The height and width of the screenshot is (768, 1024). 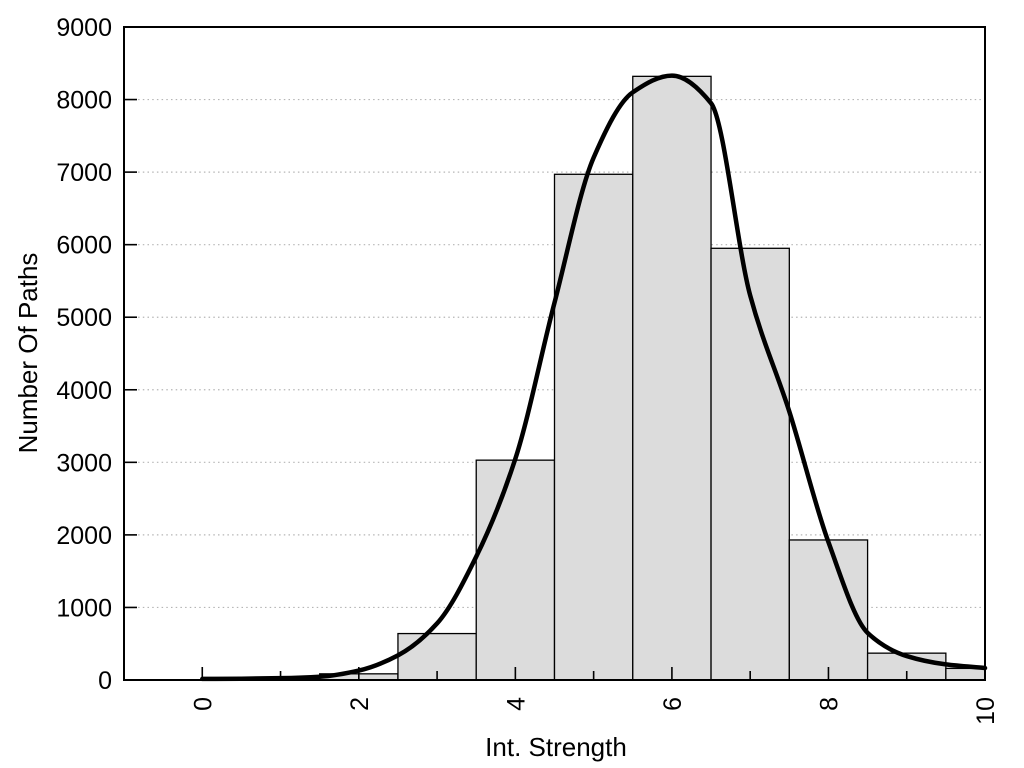 I want to click on x-axis-ticks, so click(x=593, y=673).